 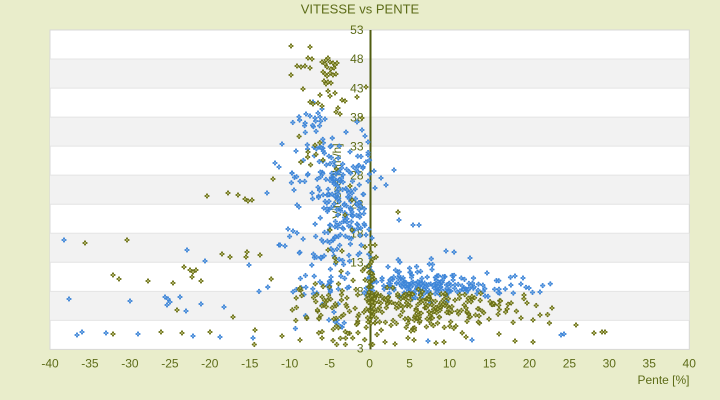 I want to click on svg-text: 48, so click(x=357, y=59).